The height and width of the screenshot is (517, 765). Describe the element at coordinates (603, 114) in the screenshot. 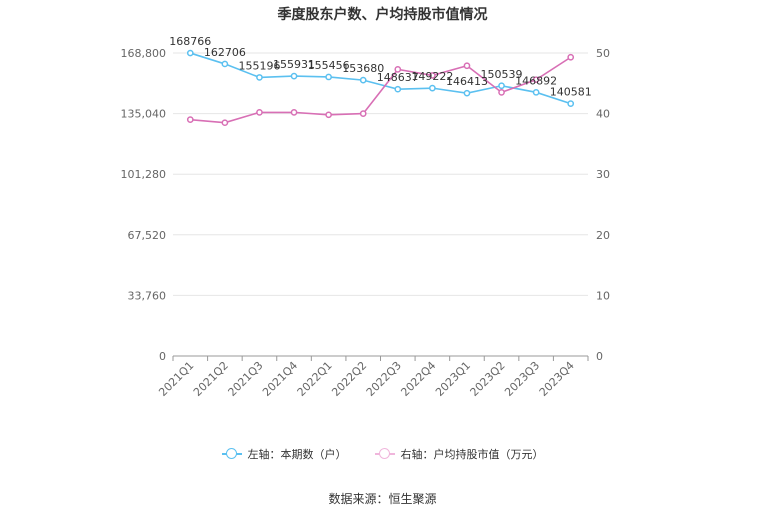

I see `right-axis-tick-label: 40` at that location.